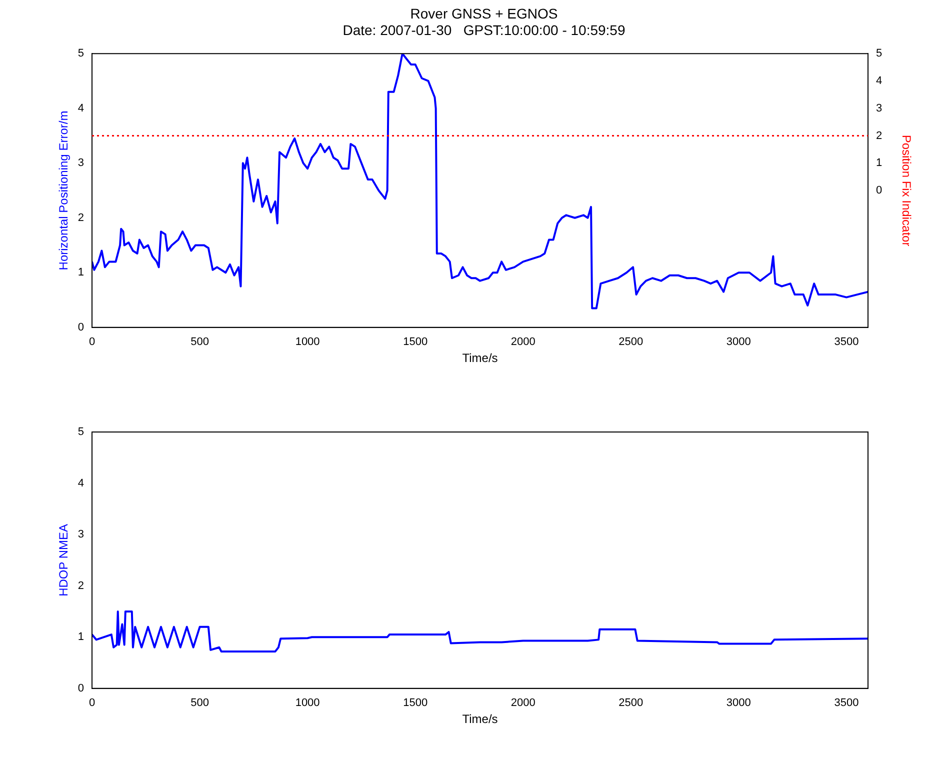 Image resolution: width=949 pixels, height=769 pixels. I want to click on y2-tick-label: 5, so click(879, 54).